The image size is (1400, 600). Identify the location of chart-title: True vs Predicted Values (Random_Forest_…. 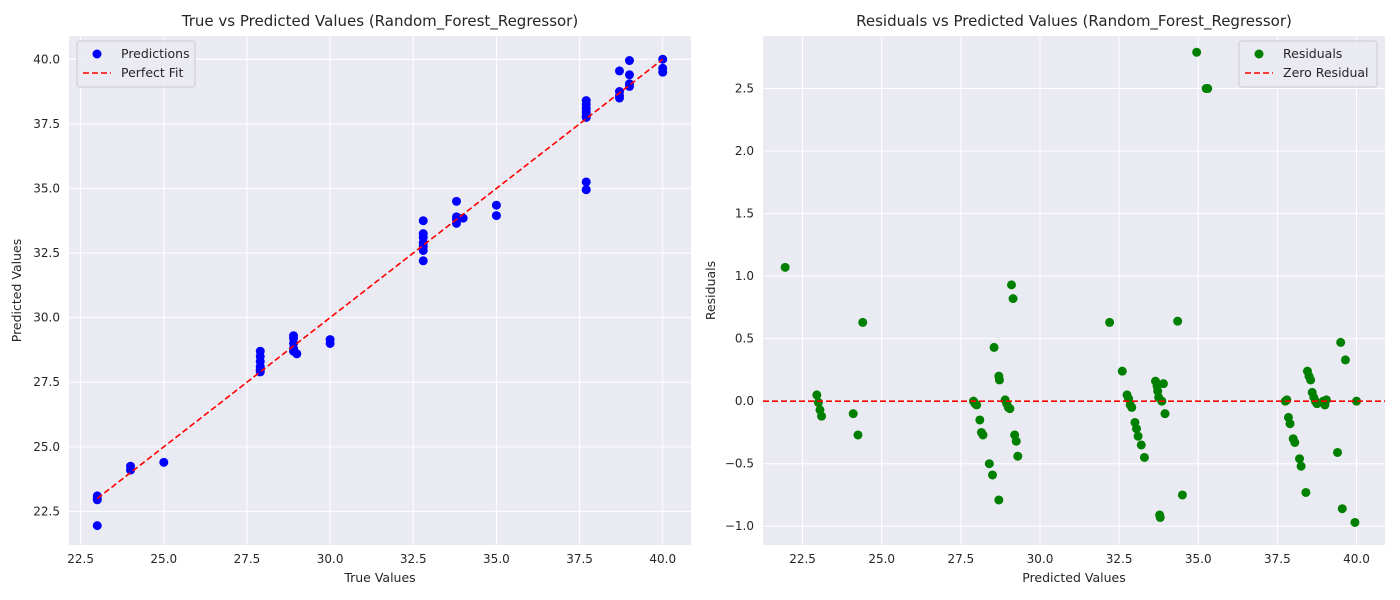
(379, 21).